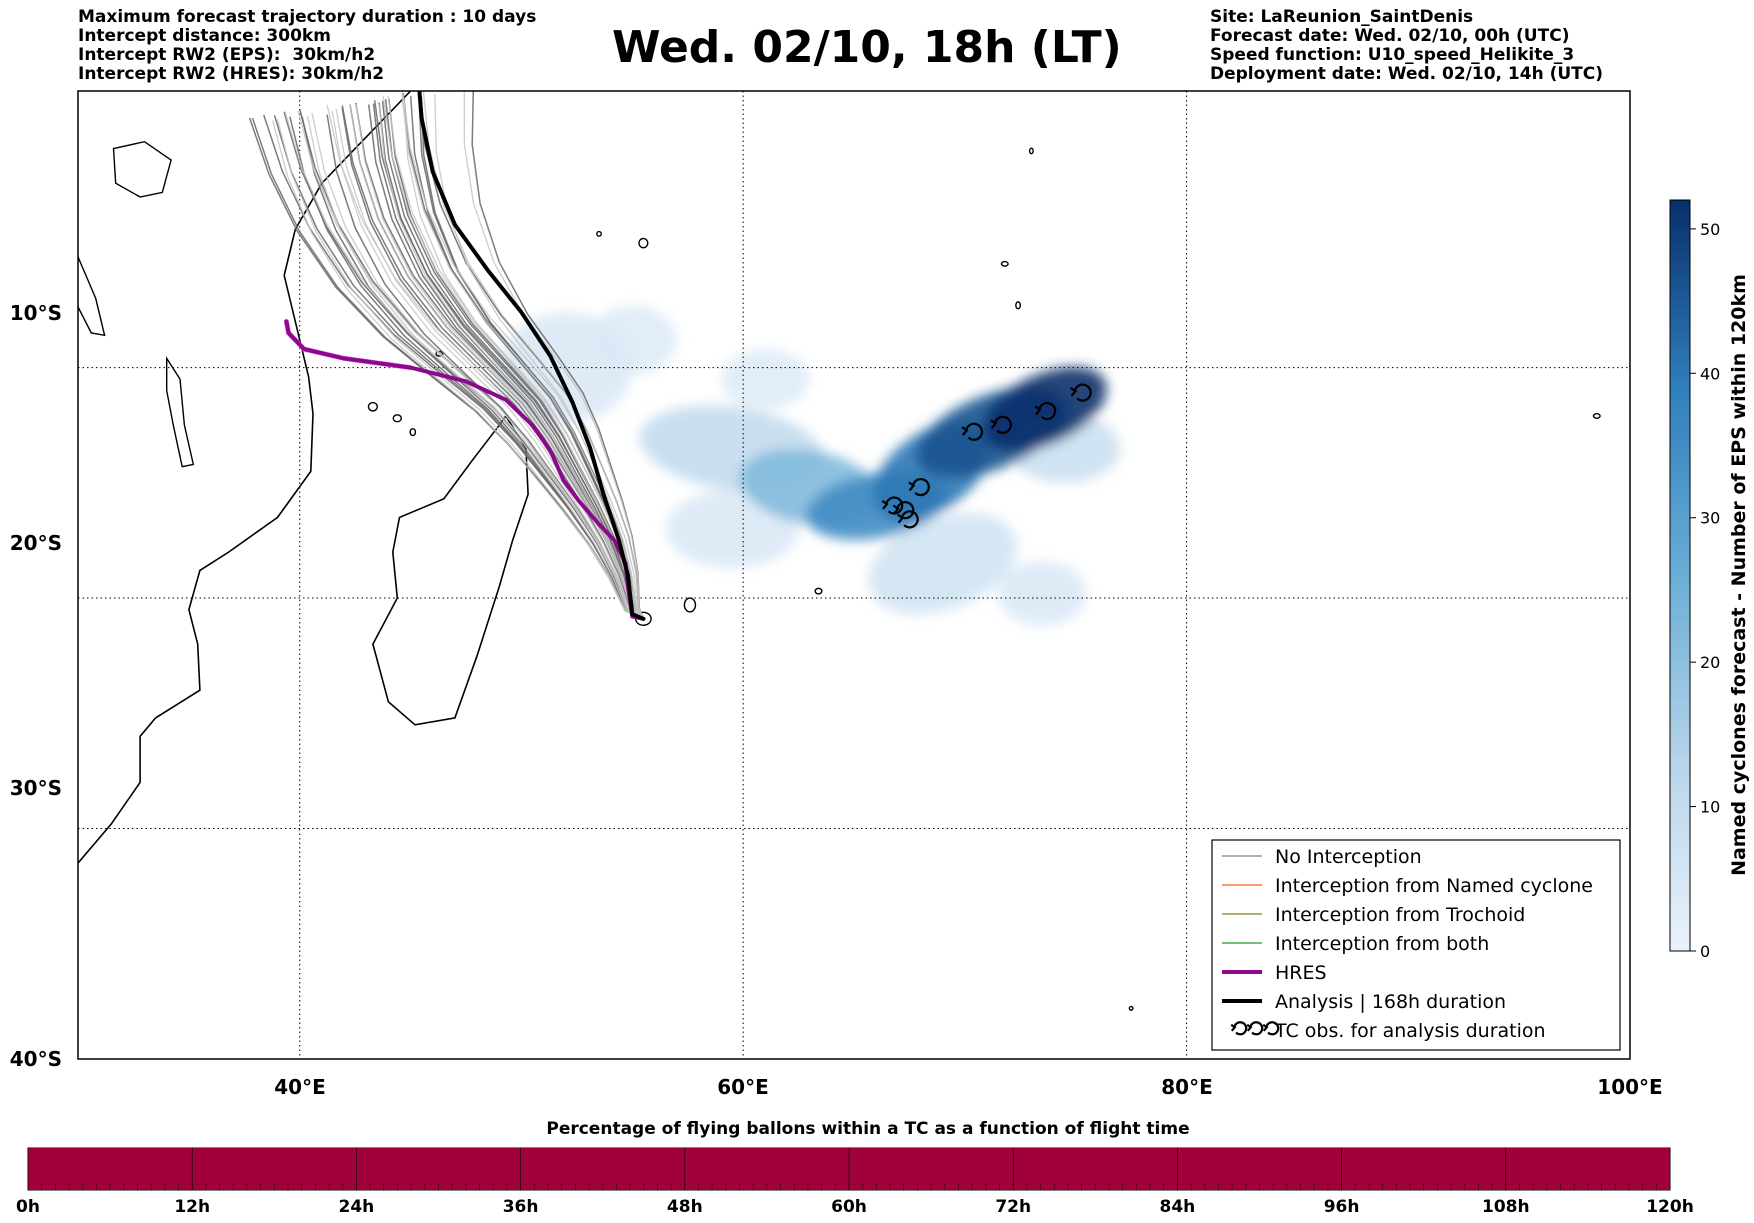 This screenshot has height=1223, width=1754. I want to click on flight-time-minor-ticks, so click(849, 1186).